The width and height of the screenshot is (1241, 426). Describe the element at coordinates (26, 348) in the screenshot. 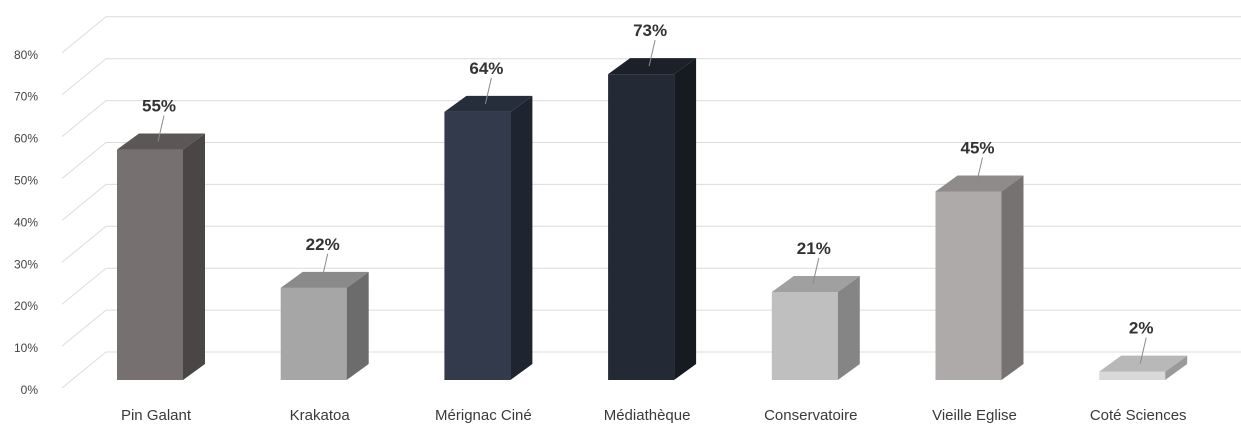

I see `y-tick-label: 10%` at that location.